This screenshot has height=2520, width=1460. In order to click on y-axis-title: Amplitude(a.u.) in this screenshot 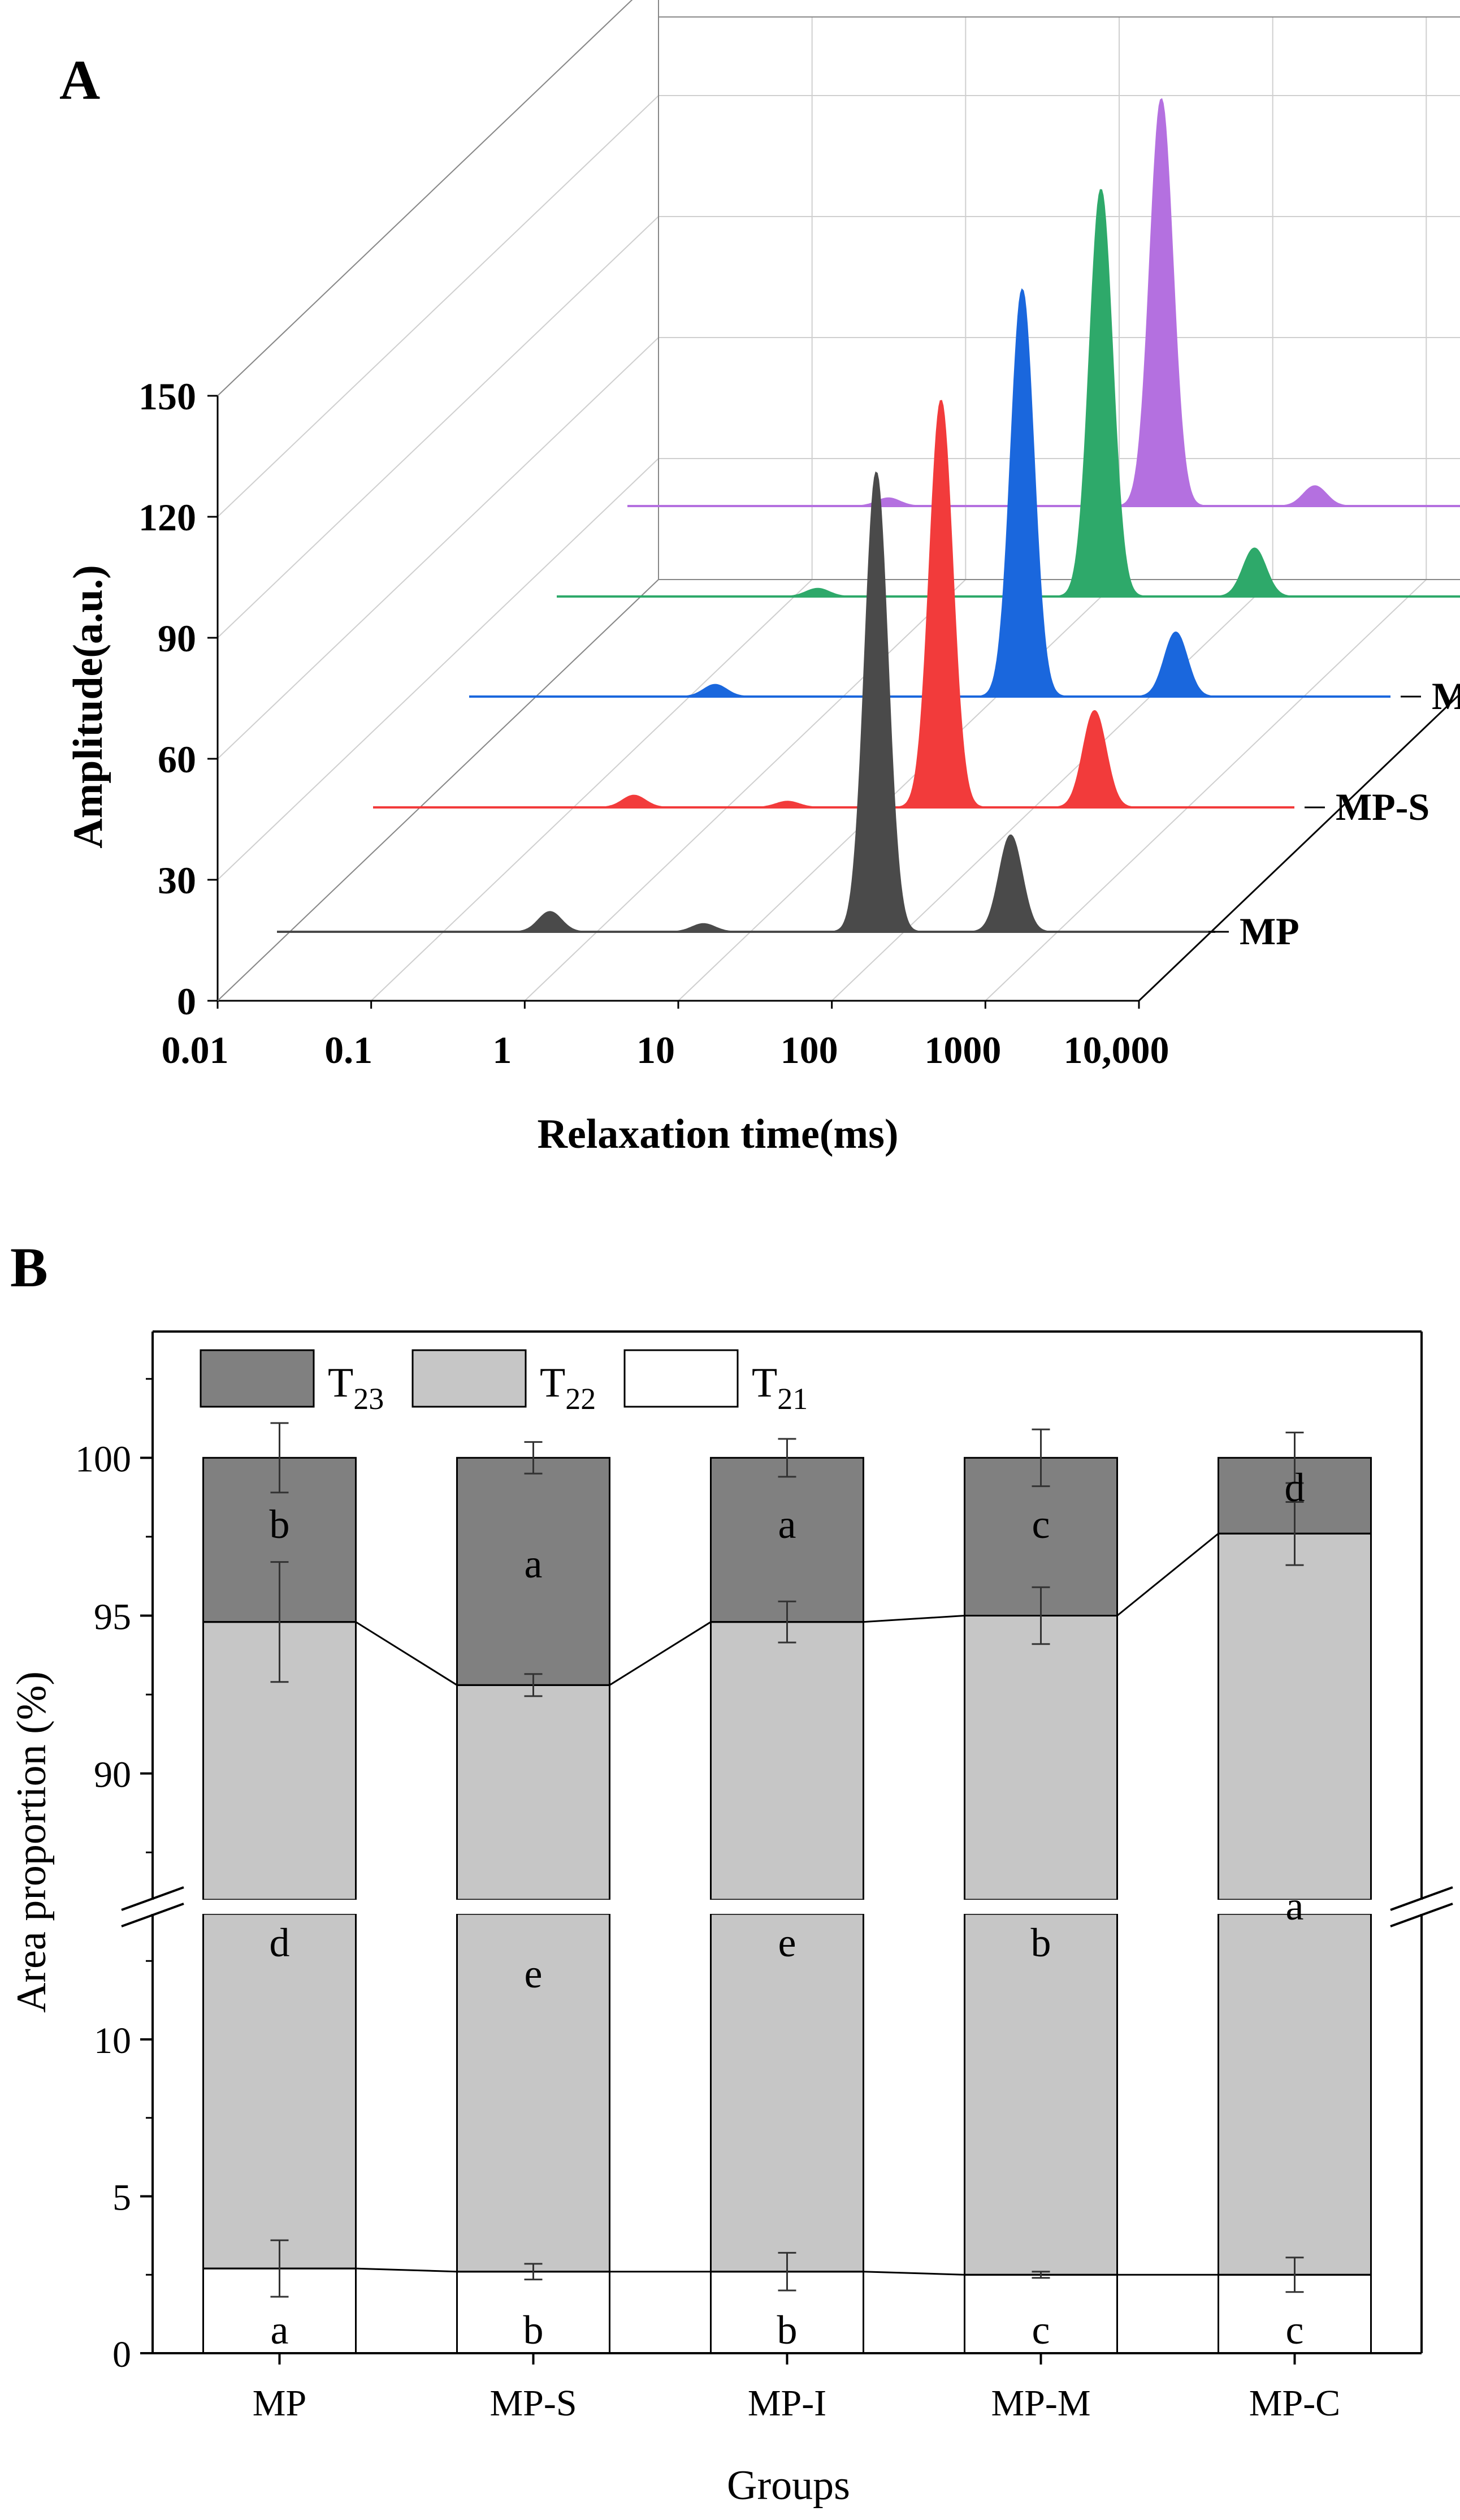, I will do `click(88, 707)`.